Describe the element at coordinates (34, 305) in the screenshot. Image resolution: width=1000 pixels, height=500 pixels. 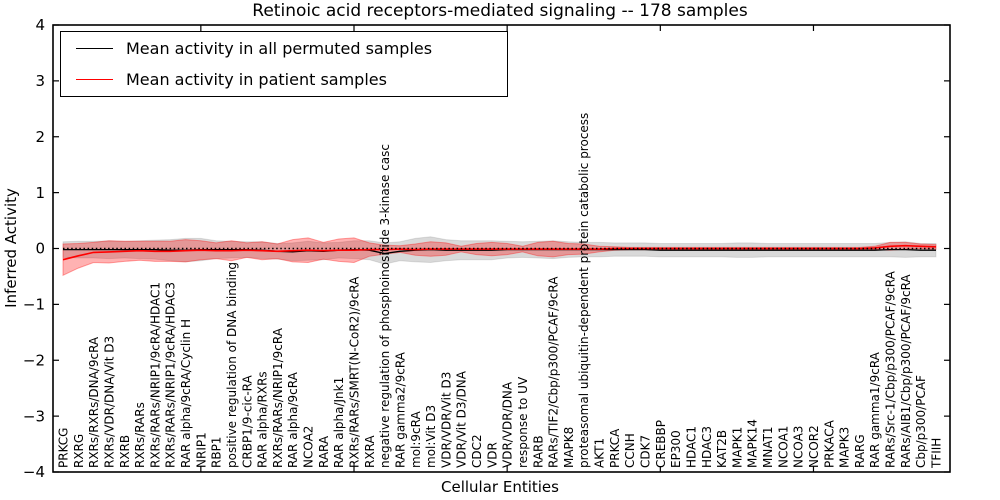
I see `y-tick-label: −1` at that location.